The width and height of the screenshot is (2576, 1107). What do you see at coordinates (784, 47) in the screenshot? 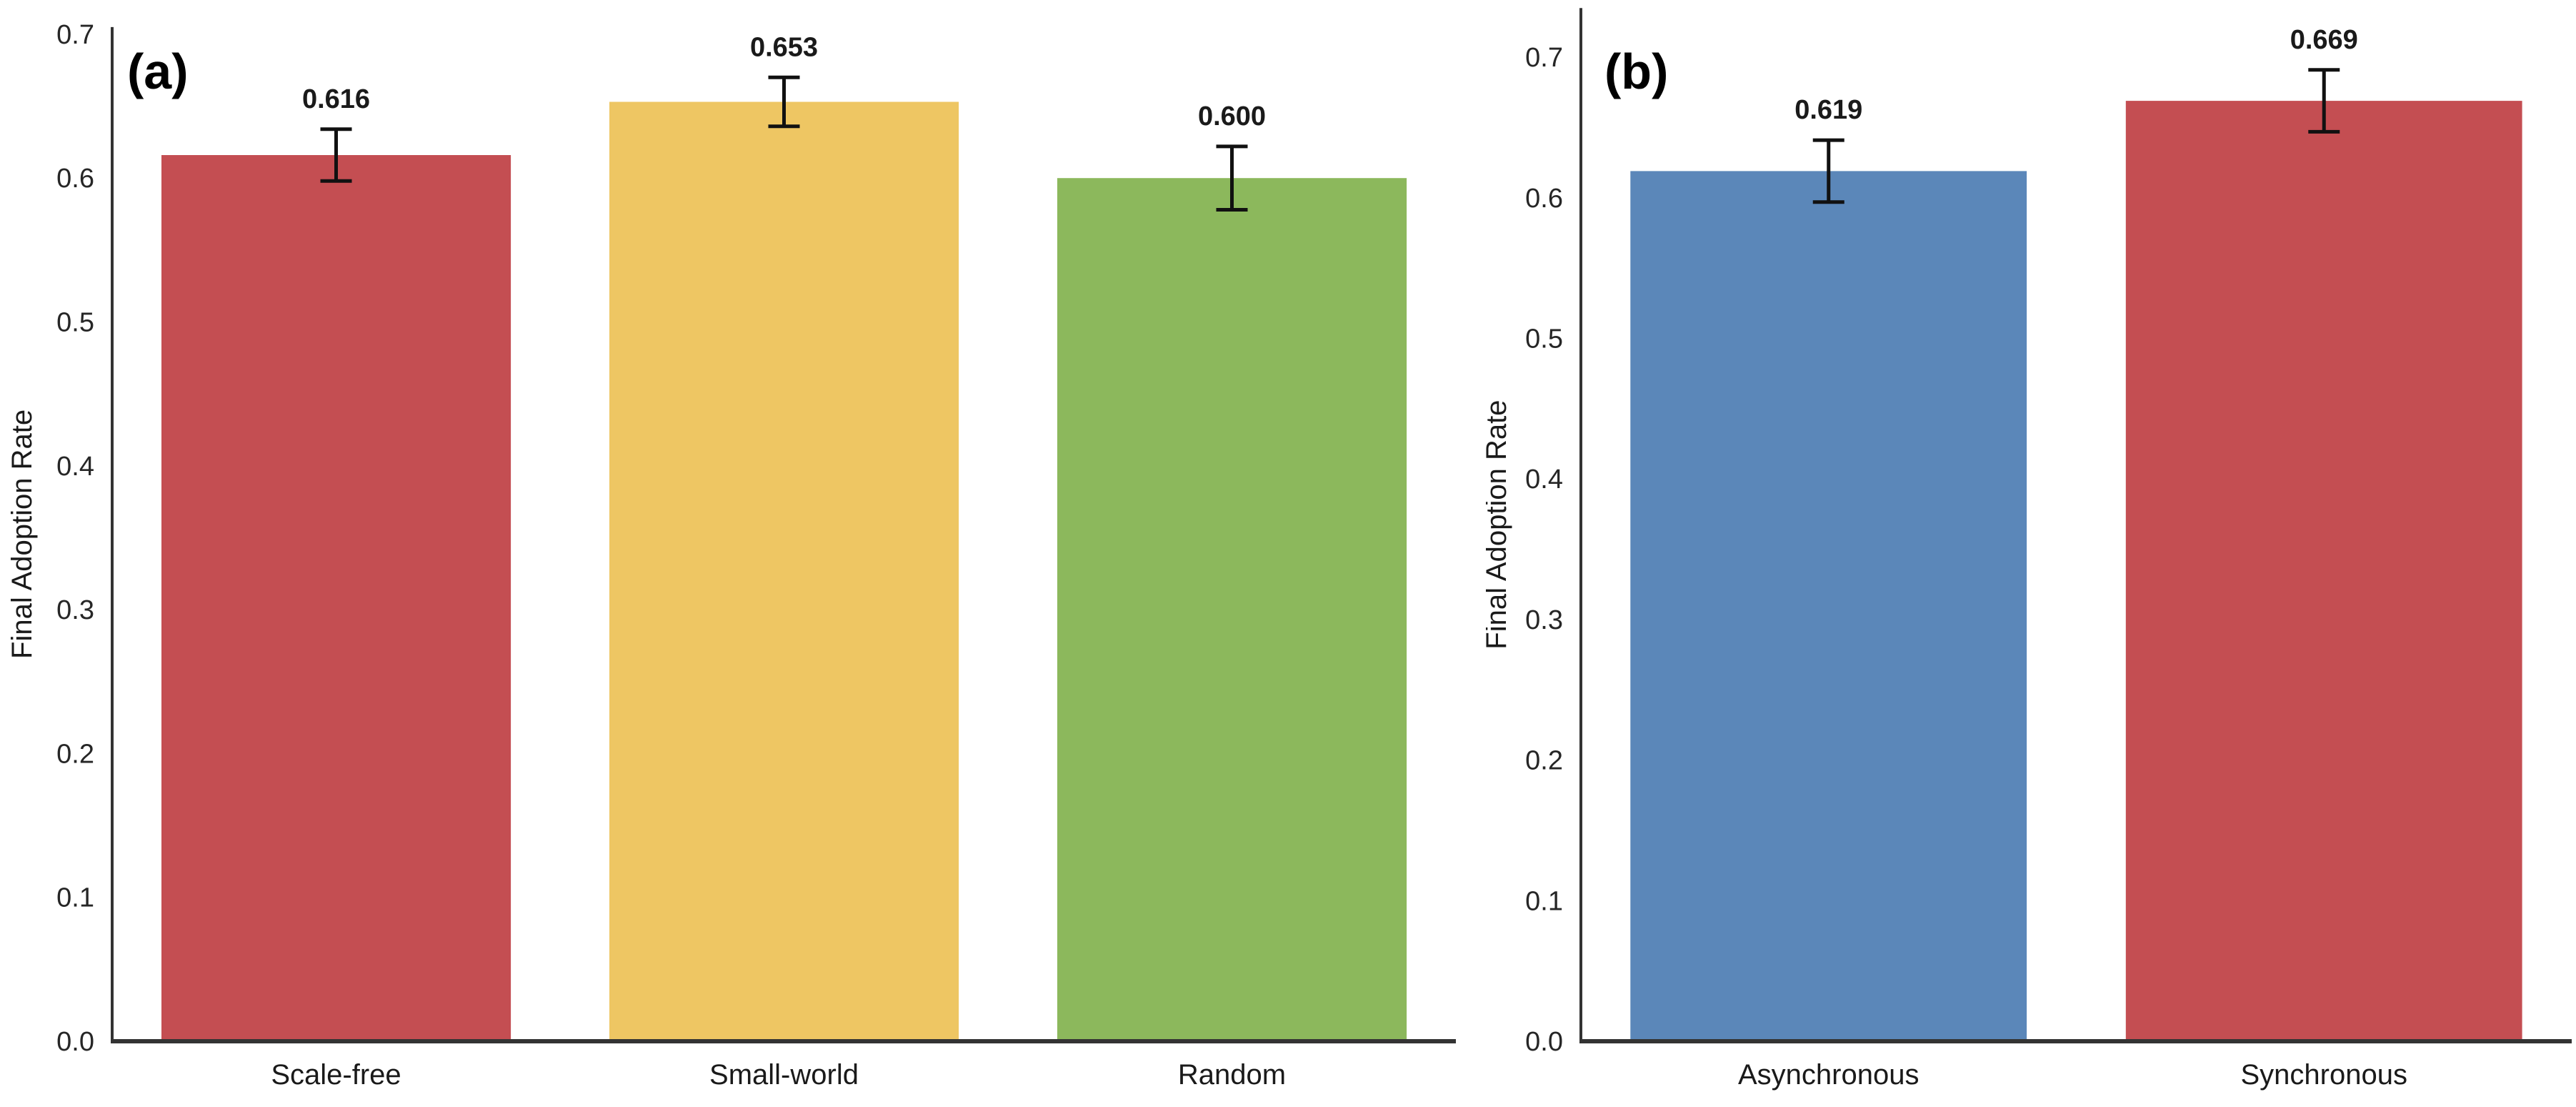
I see `bar-value-label: 0.653` at bounding box center [784, 47].